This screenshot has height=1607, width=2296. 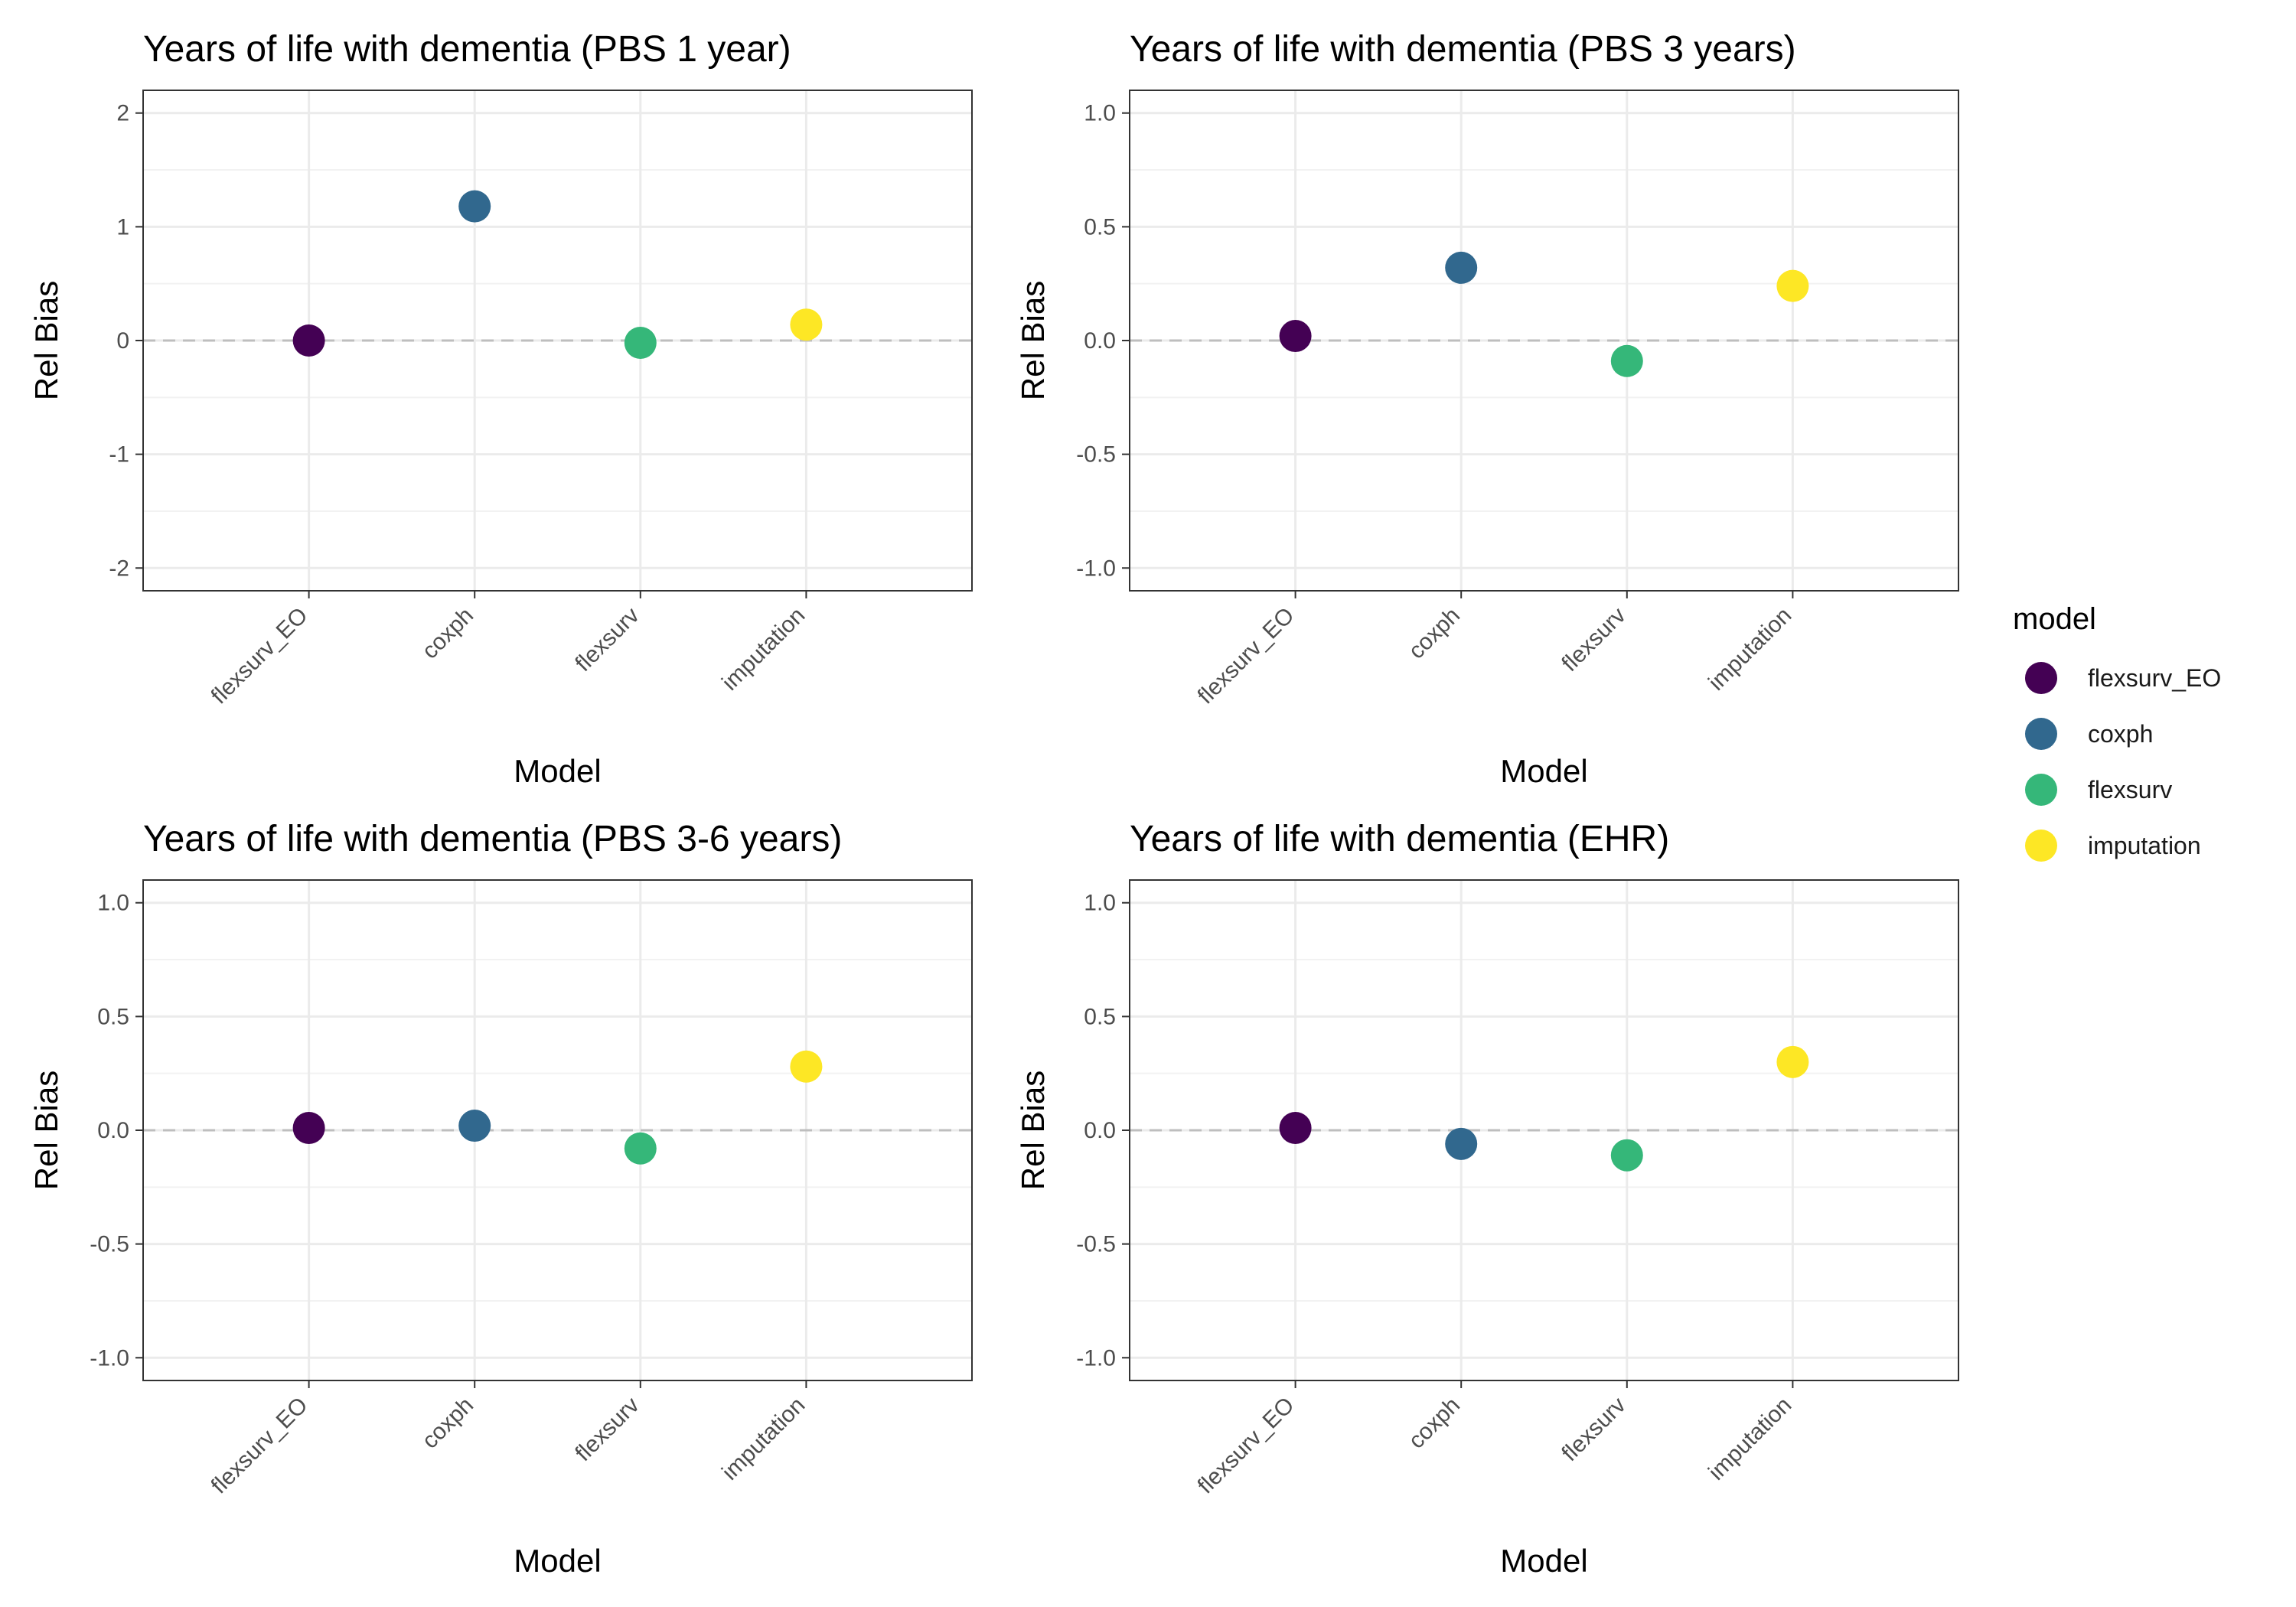 What do you see at coordinates (2130, 790) in the screenshot?
I see `legend-label: flexsurv` at bounding box center [2130, 790].